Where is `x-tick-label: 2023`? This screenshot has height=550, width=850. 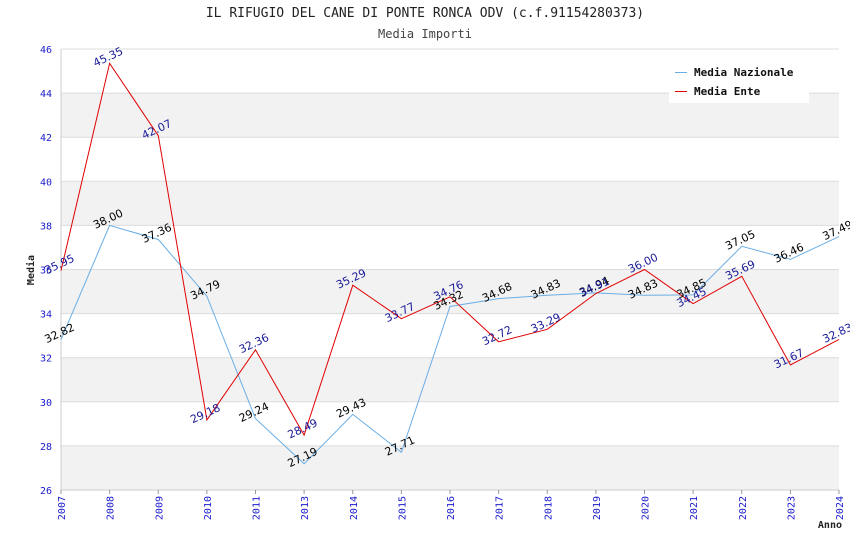 x-tick-label: 2023 is located at coordinates (791, 508).